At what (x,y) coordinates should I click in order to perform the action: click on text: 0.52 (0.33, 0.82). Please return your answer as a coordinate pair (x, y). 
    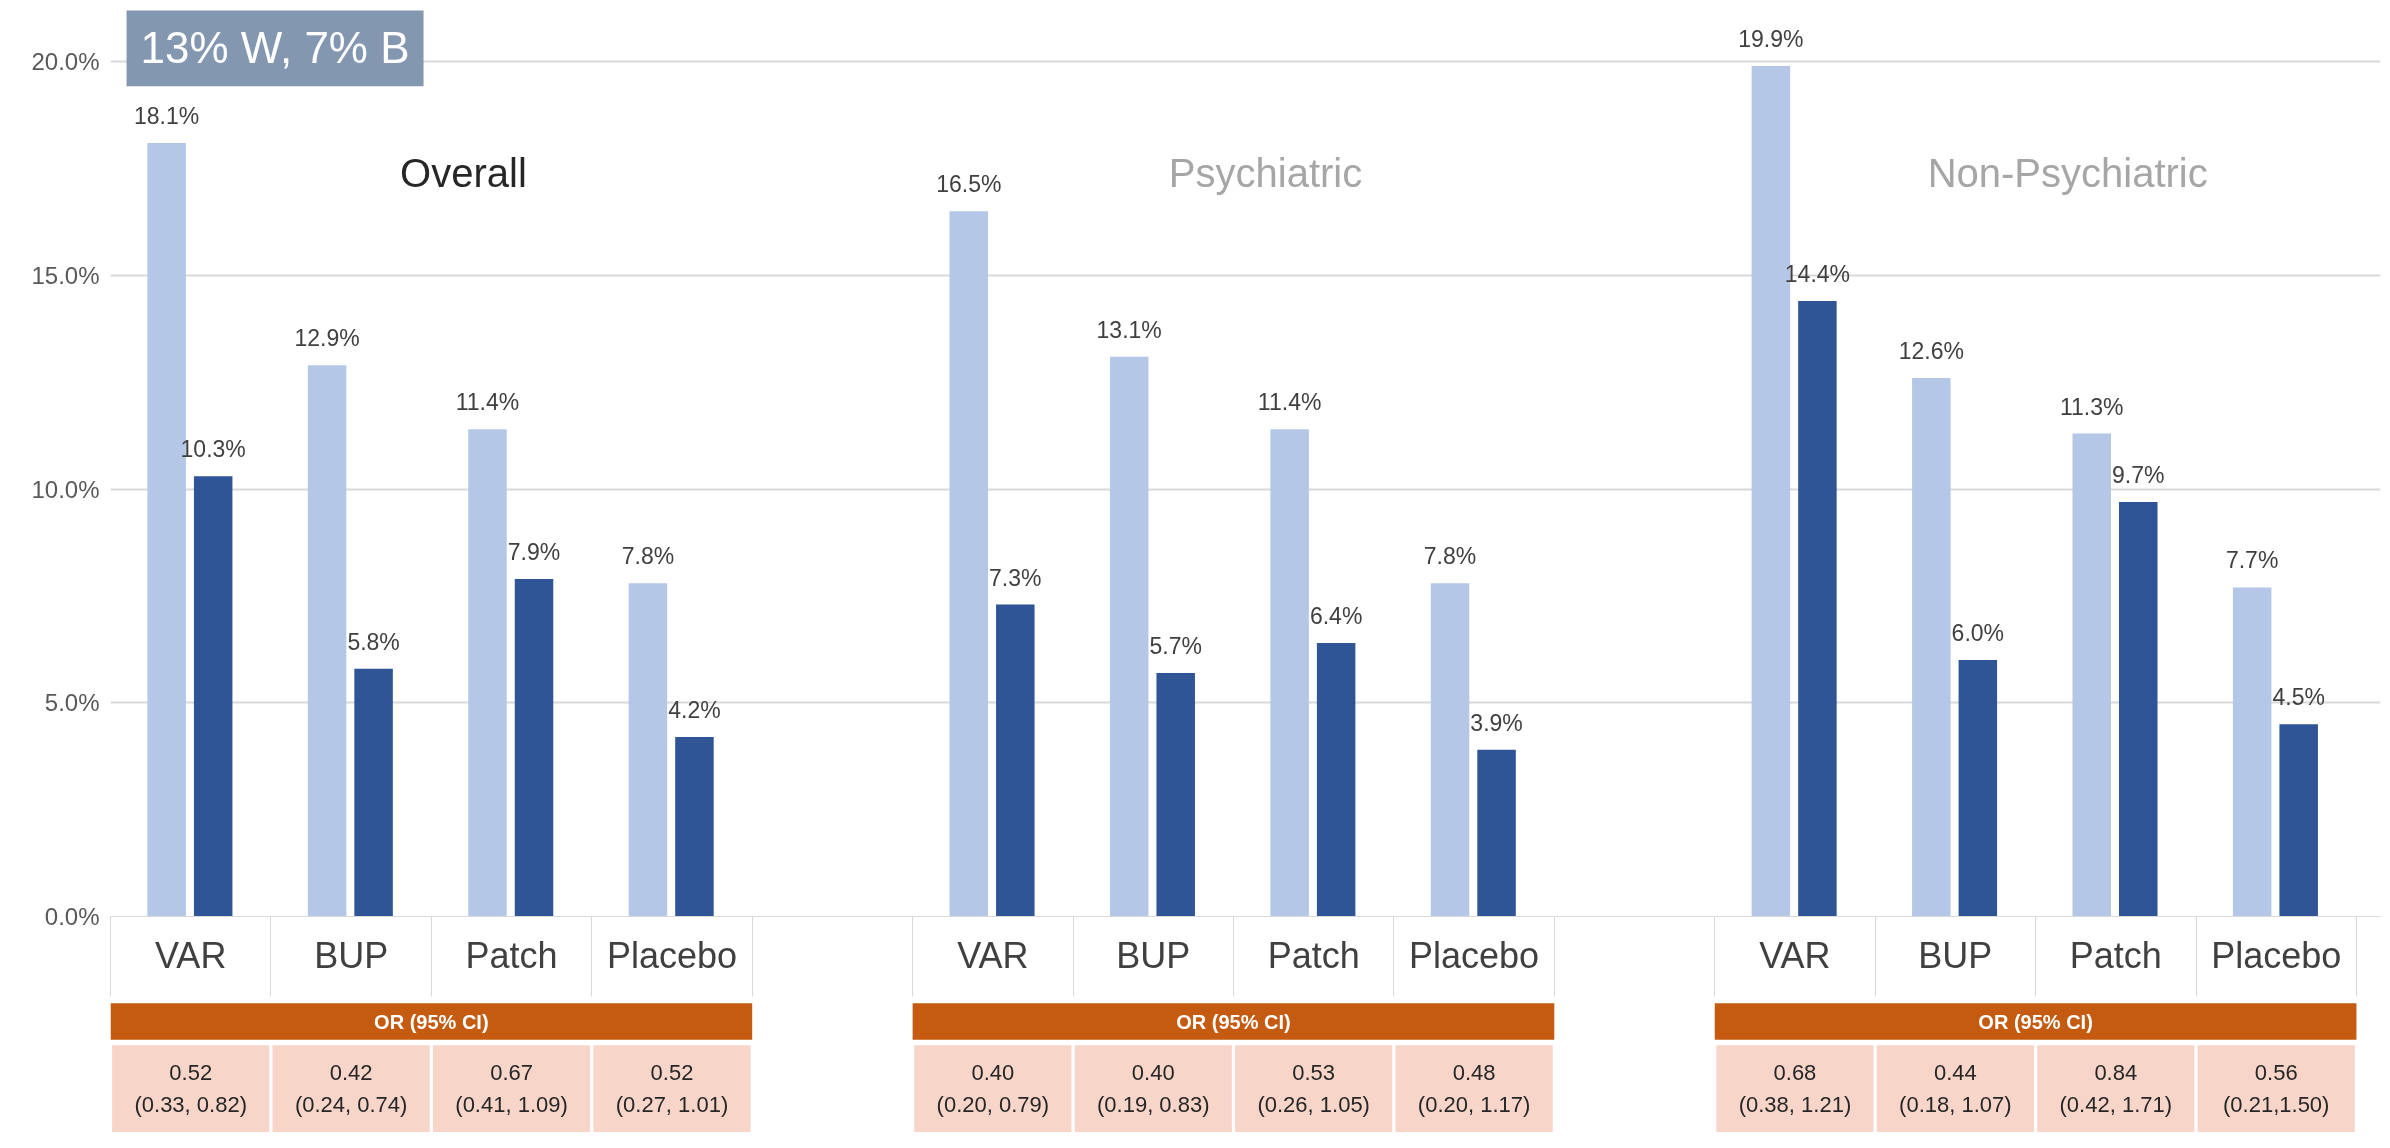
    Looking at the image, I should click on (190, 1088).